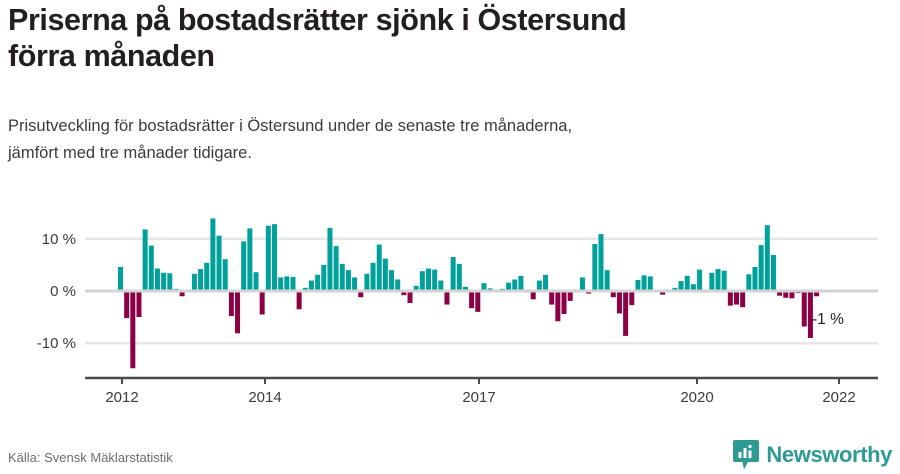 Image resolution: width=900 pixels, height=474 pixels. What do you see at coordinates (829, 454) in the screenshot?
I see `brand-name: Newsworthy` at bounding box center [829, 454].